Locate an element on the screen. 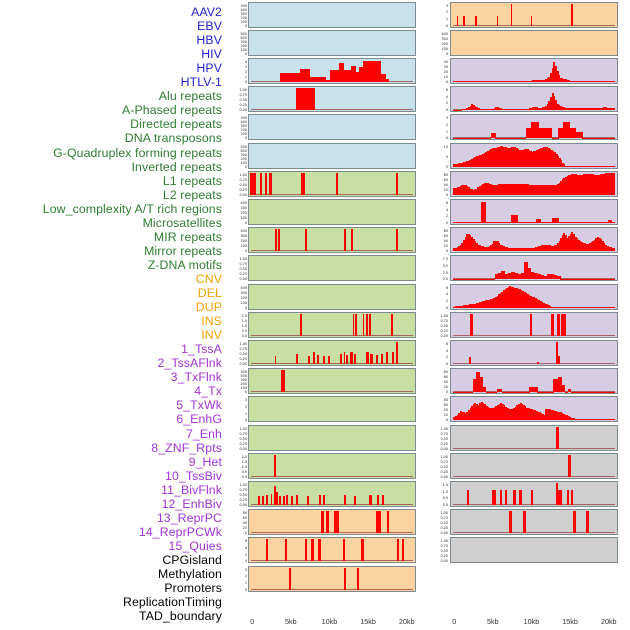 The image size is (630, 630). y-tick-right-7-1: 2 is located at coordinates (446, 216).